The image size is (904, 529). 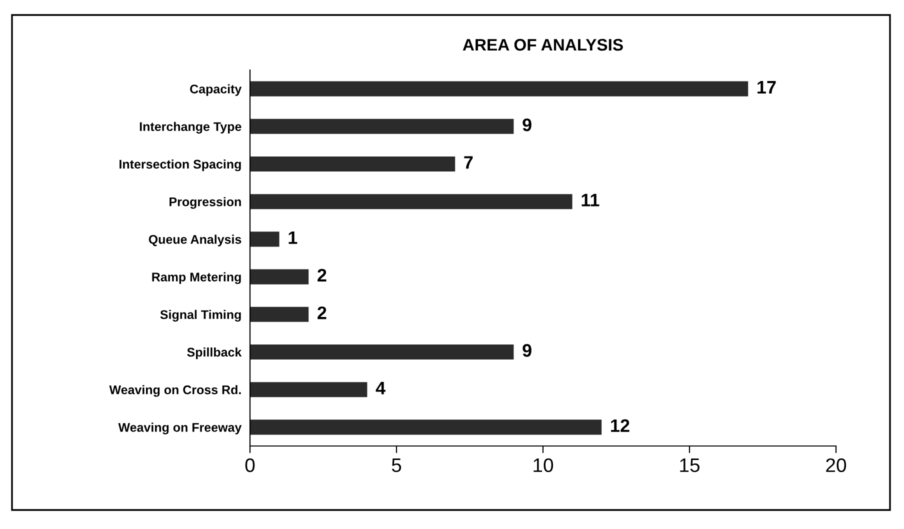 What do you see at coordinates (381, 388) in the screenshot?
I see `data-label: 4` at bounding box center [381, 388].